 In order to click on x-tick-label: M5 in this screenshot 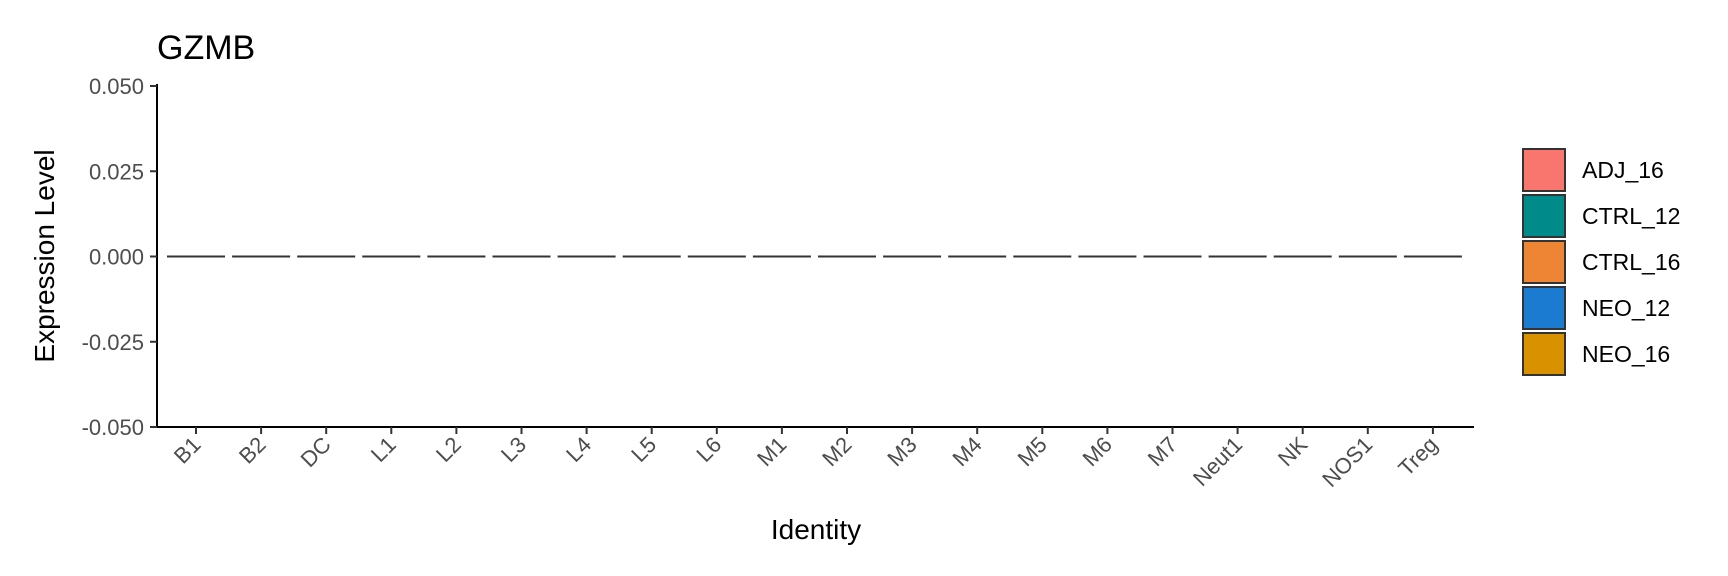, I will do `click(1032, 451)`.